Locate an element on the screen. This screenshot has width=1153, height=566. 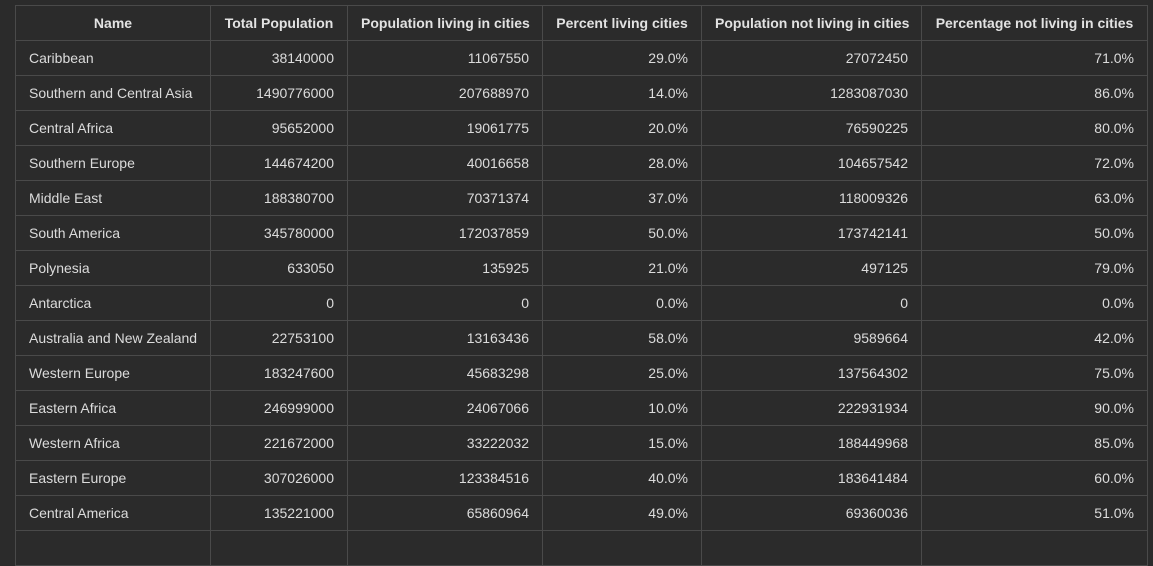
cell-population-in-cities: 33222032 is located at coordinates (445, 443).